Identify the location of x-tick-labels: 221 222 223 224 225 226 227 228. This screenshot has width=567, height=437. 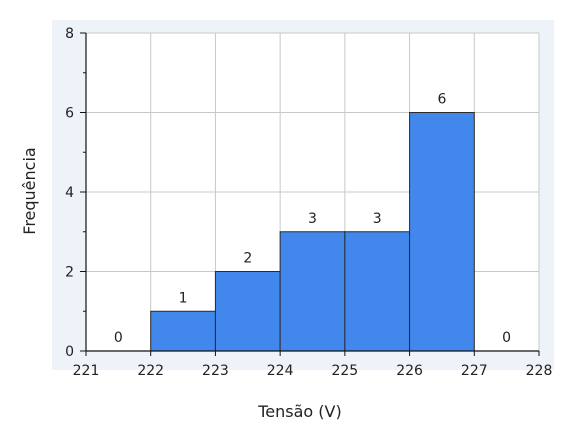
(313, 371).